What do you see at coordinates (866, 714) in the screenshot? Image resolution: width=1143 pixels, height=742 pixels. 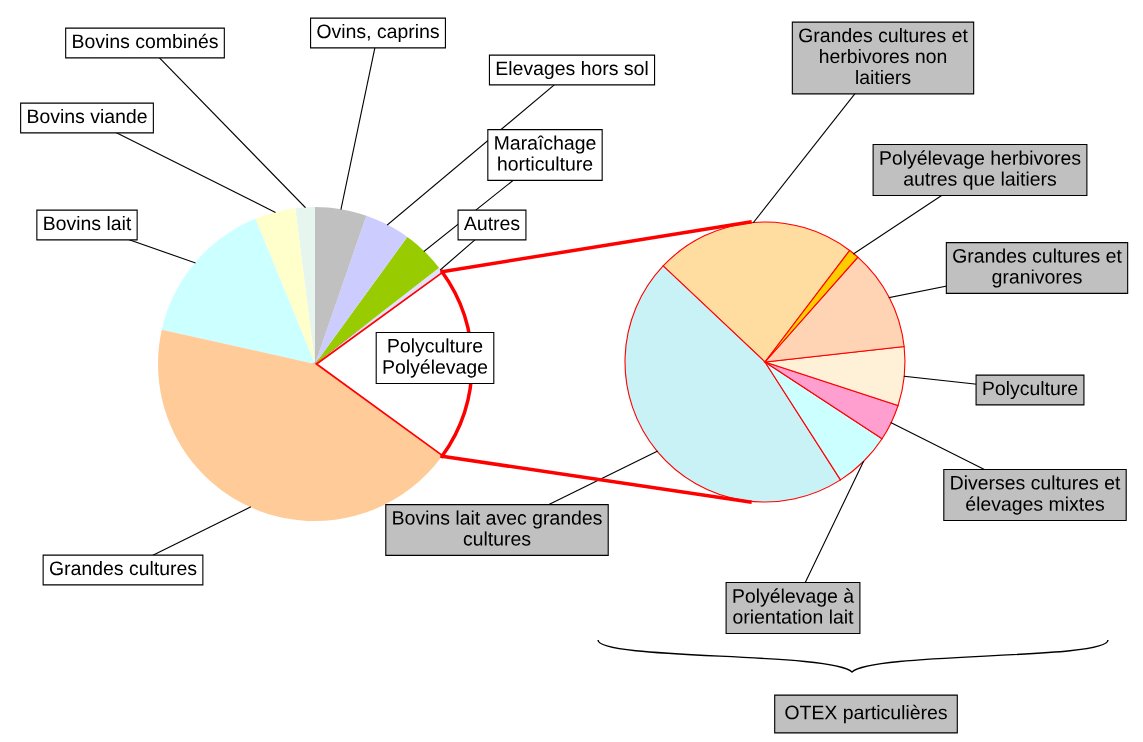 I see `text: OTEX particulières` at bounding box center [866, 714].